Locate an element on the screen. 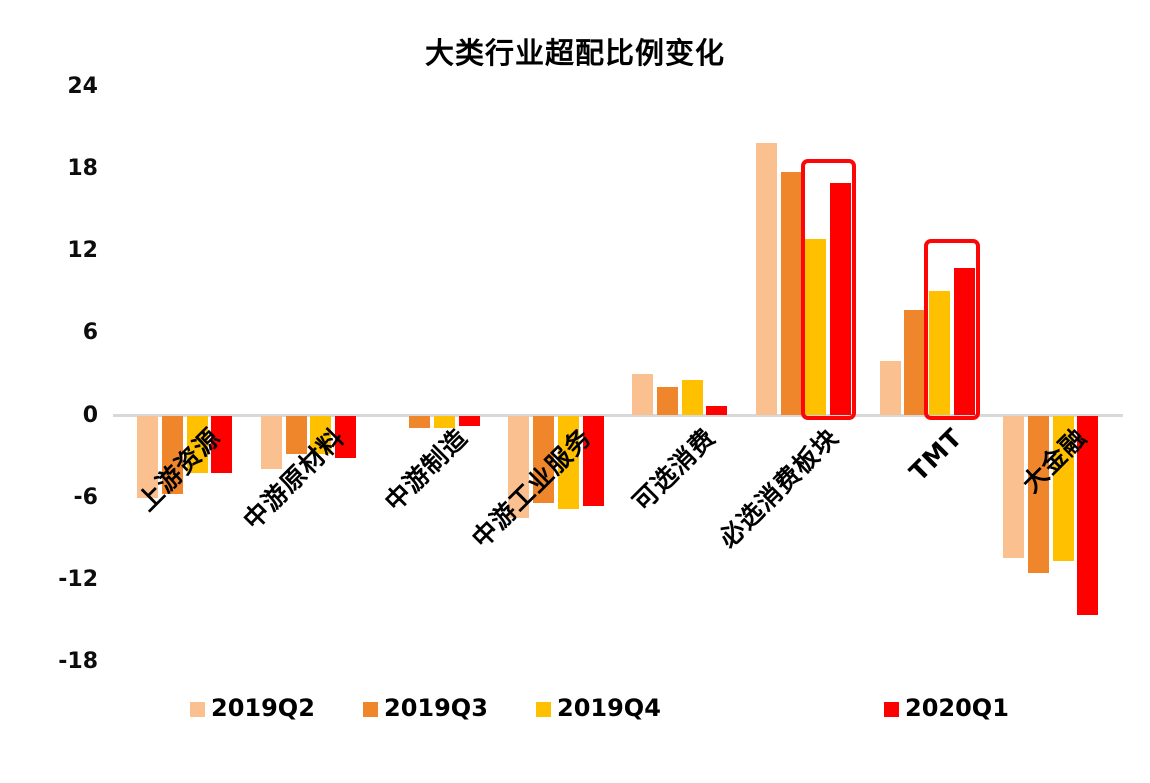  bar-2019Q3-必选消费板块 is located at coordinates (791, 293).